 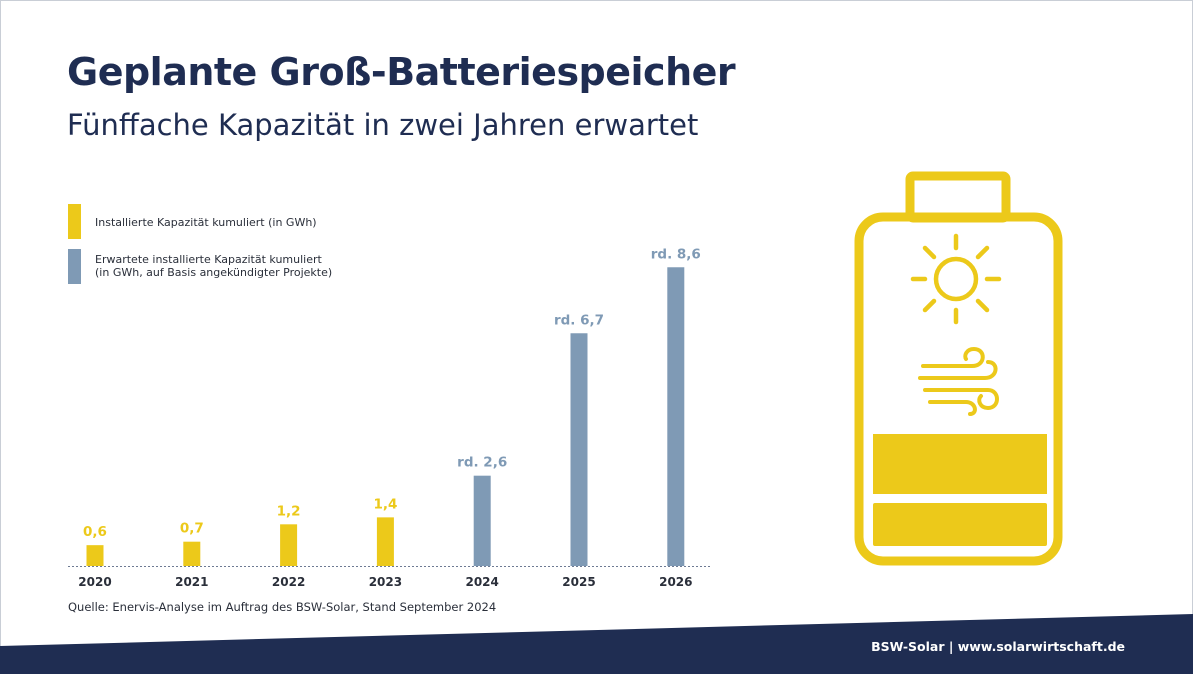 I want to click on legend-swatch-expected, so click(x=74, y=266).